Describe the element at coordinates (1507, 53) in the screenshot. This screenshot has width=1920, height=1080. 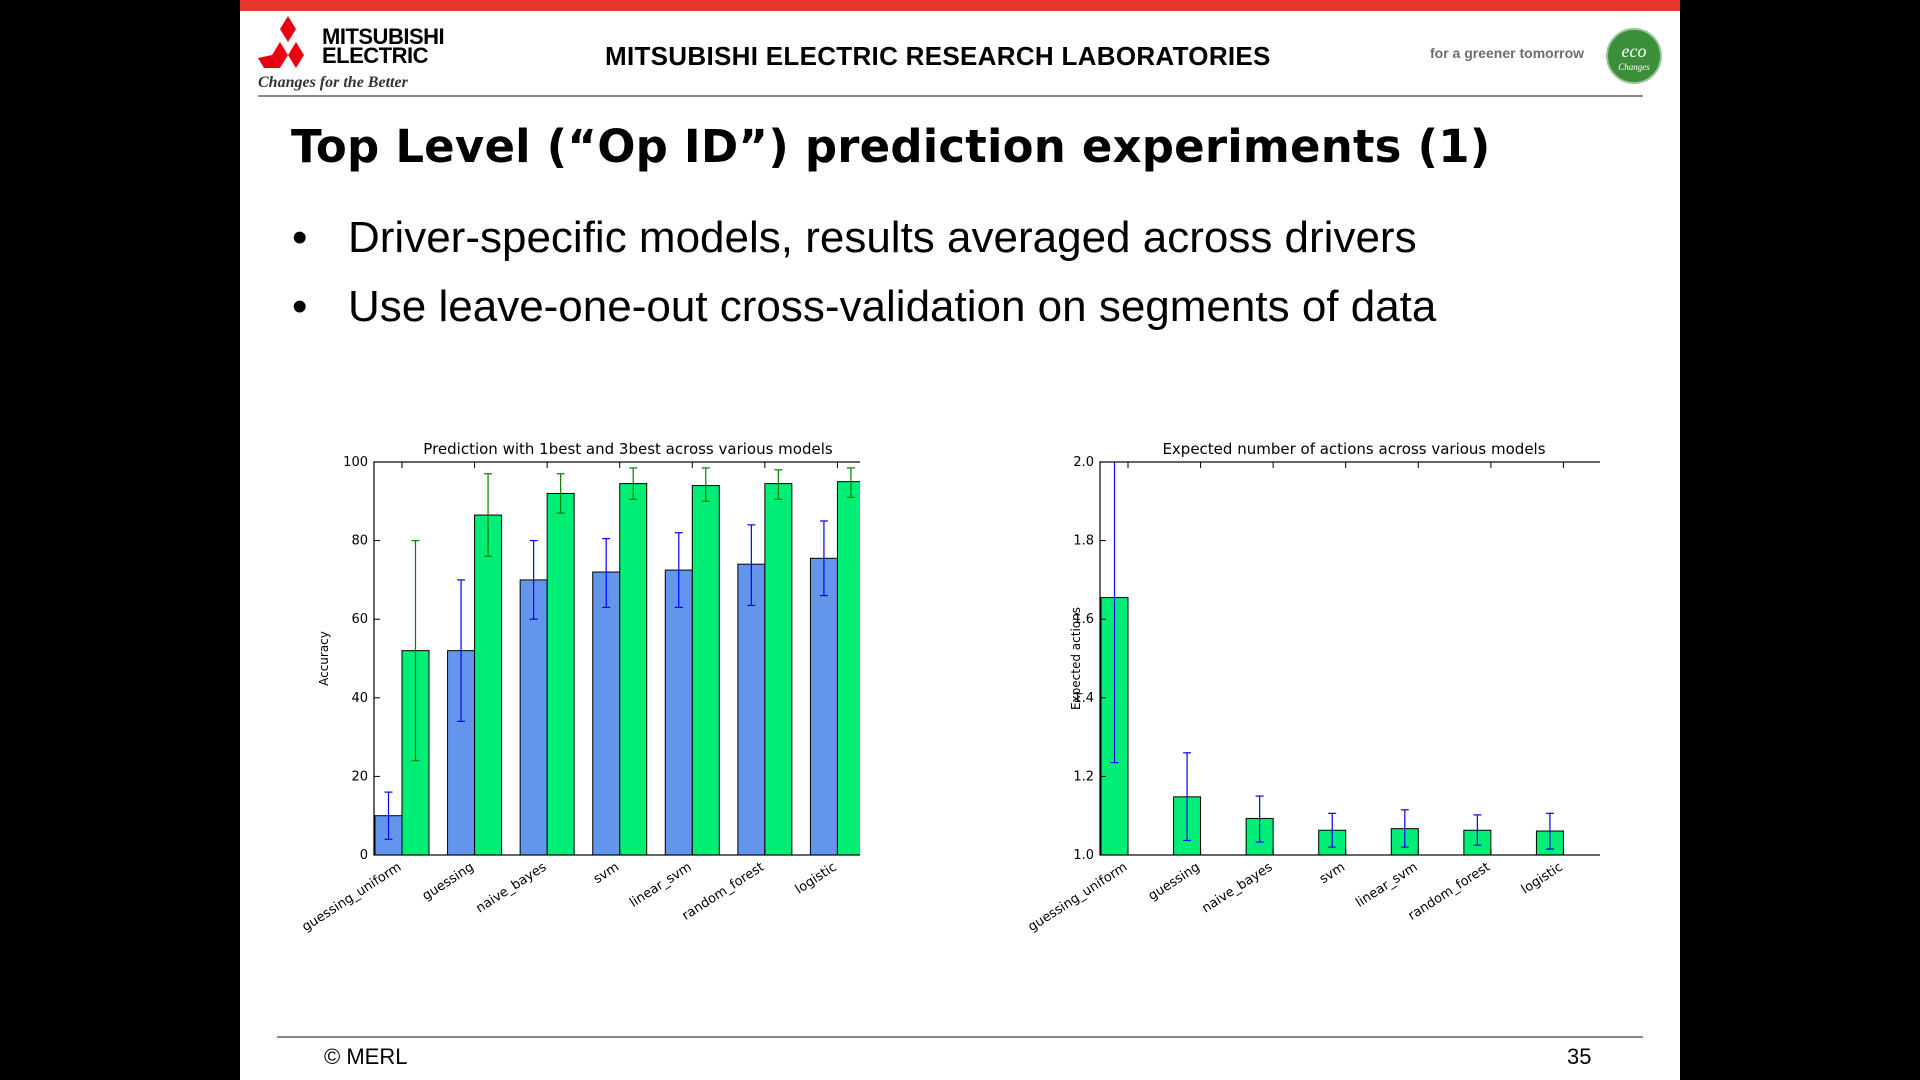
I see `eco-tagline: for a greener tomorrow` at that location.